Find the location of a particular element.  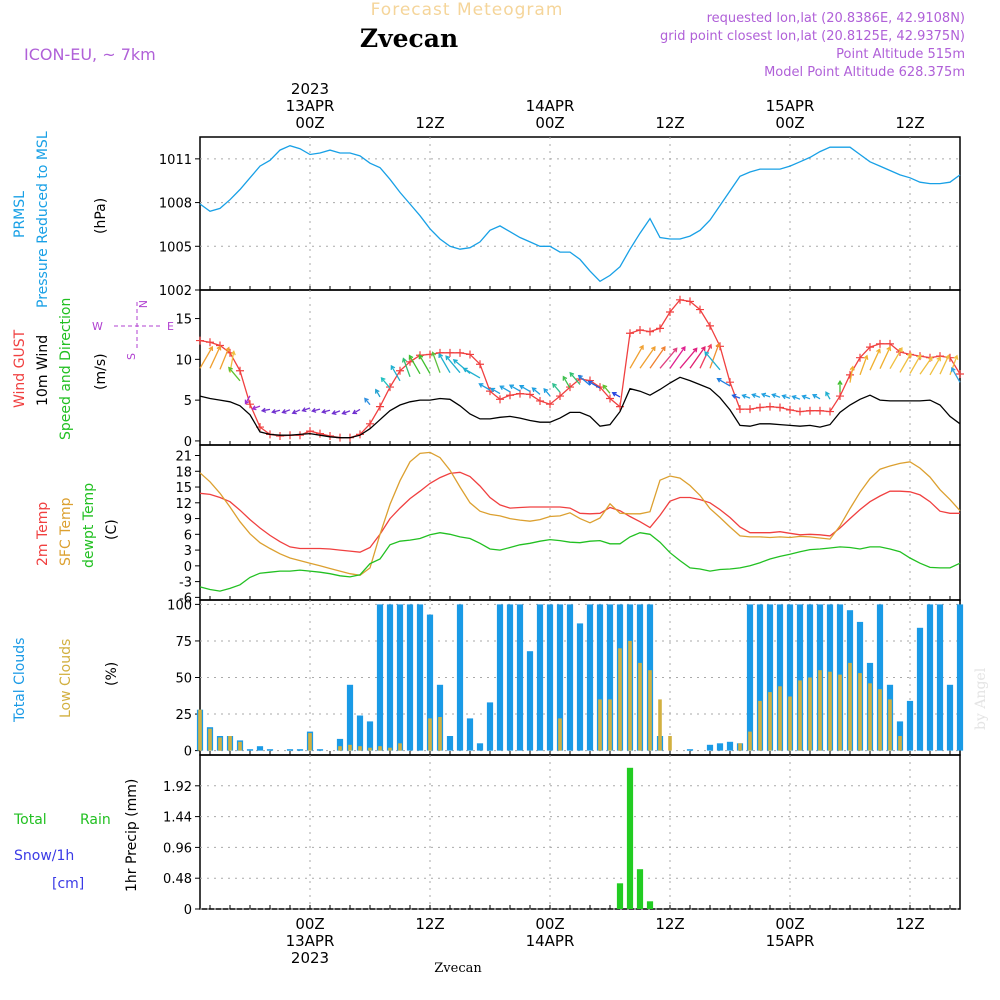

snow-label: Snow/1h is located at coordinates (44, 856).